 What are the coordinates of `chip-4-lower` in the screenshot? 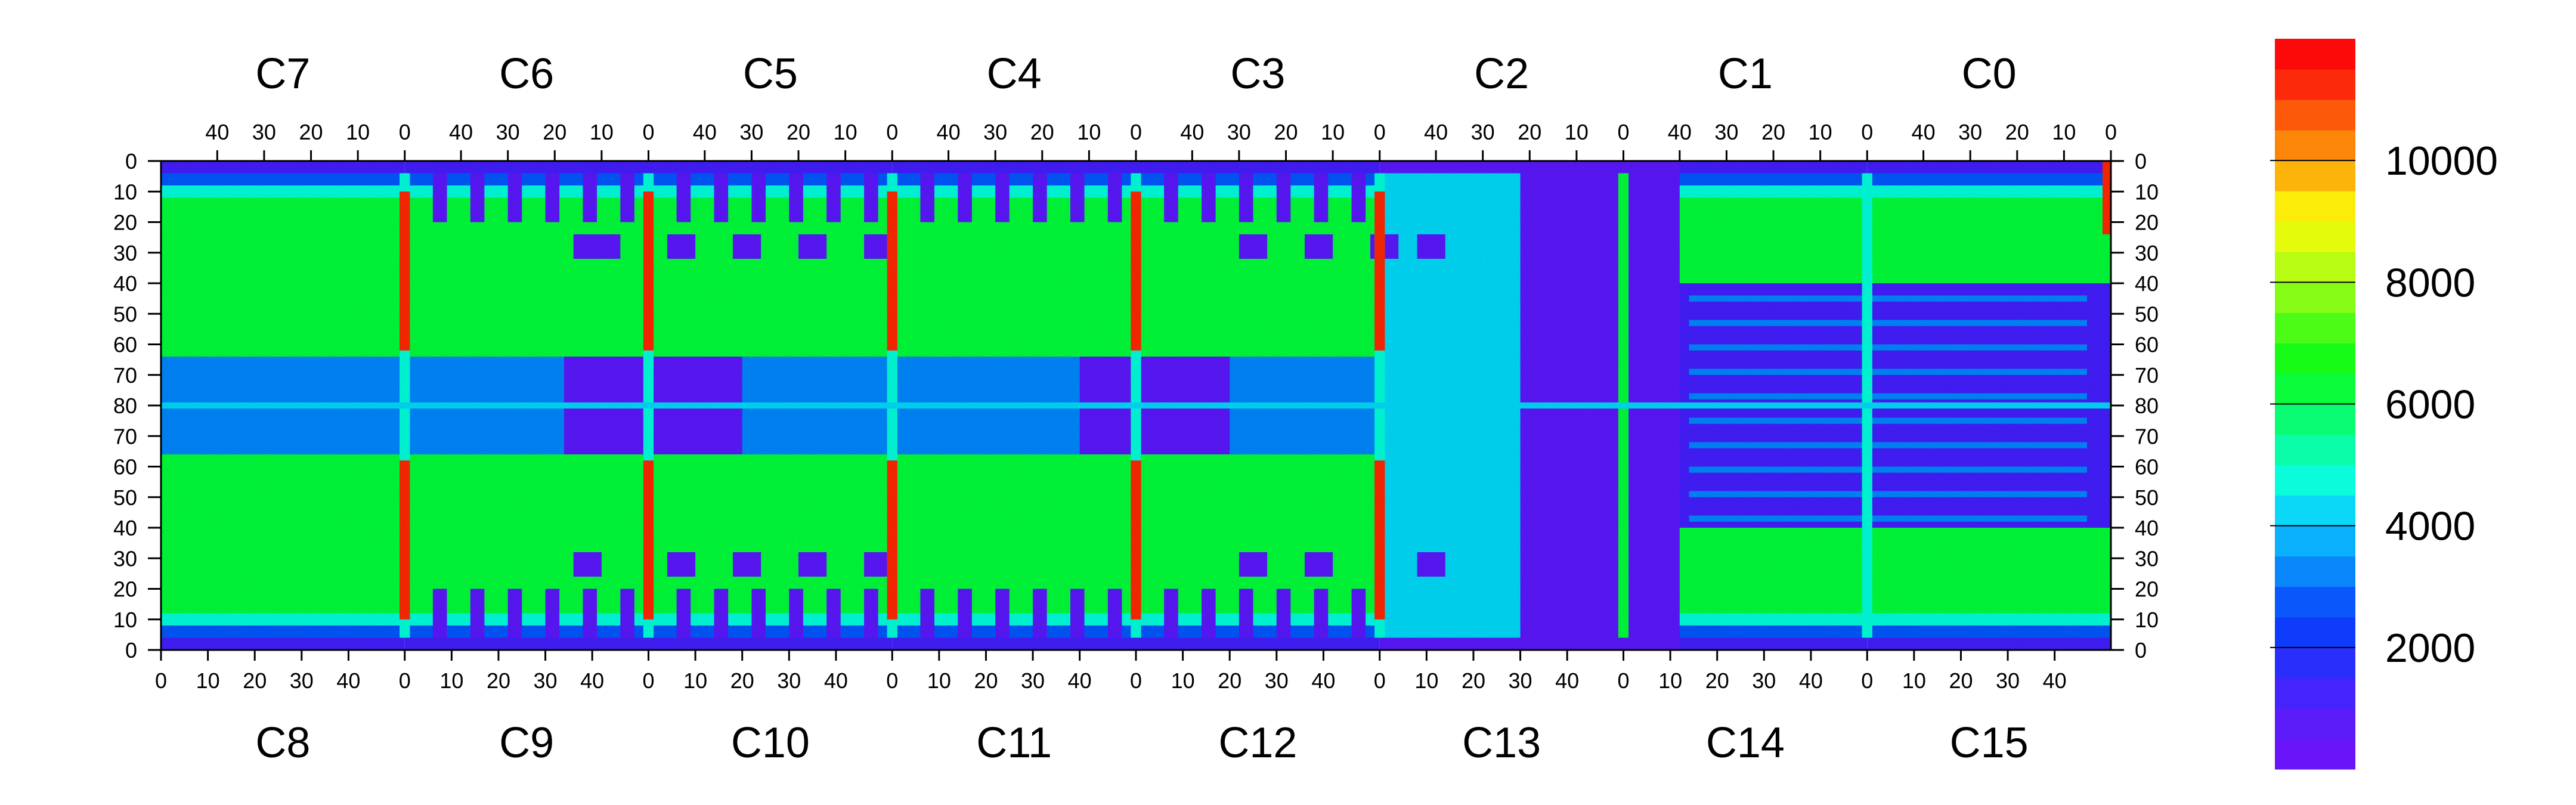 It's located at (1258, 534).